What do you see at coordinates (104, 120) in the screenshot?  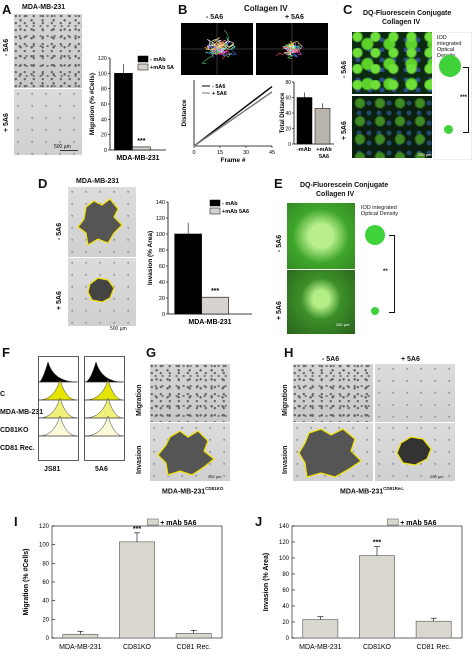 I see `panel-a-ytick-label: 40` at bounding box center [104, 120].